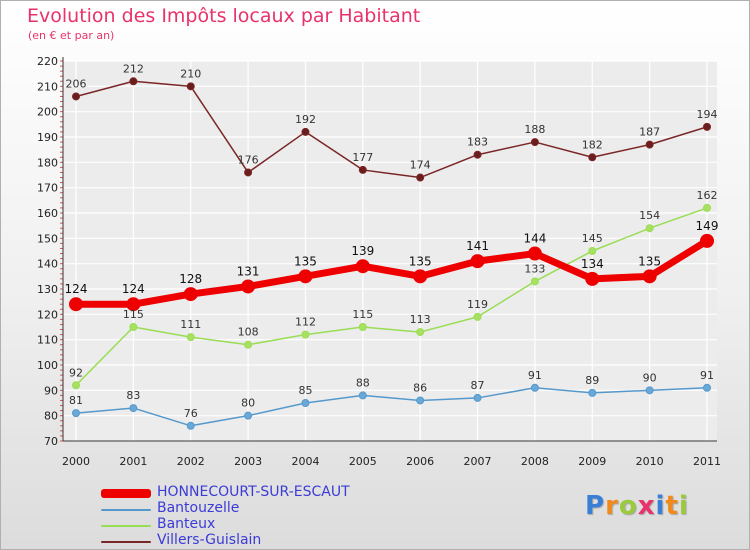 This screenshot has width=750, height=550. What do you see at coordinates (248, 403) in the screenshot?
I see `data-label-bantouzelle: 80` at bounding box center [248, 403].